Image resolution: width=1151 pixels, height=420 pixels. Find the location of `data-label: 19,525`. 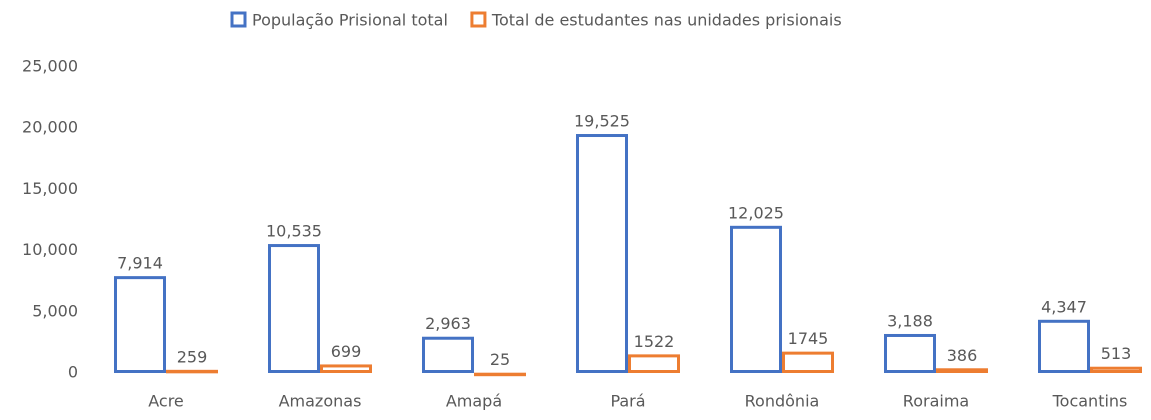

data-label: 19,525 is located at coordinates (602, 121).